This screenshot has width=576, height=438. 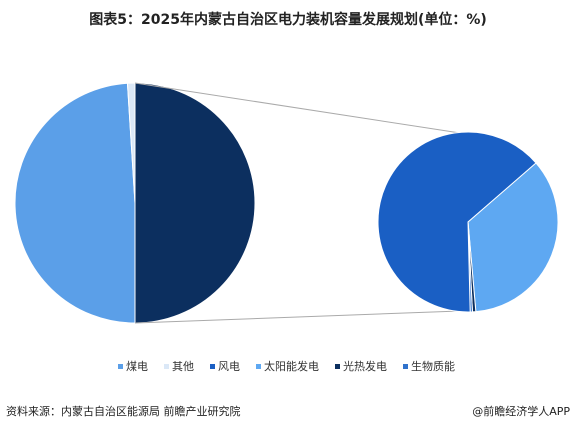 What do you see at coordinates (521, 411) in the screenshot?
I see `brand: @前瞻经济学人APP` at bounding box center [521, 411].